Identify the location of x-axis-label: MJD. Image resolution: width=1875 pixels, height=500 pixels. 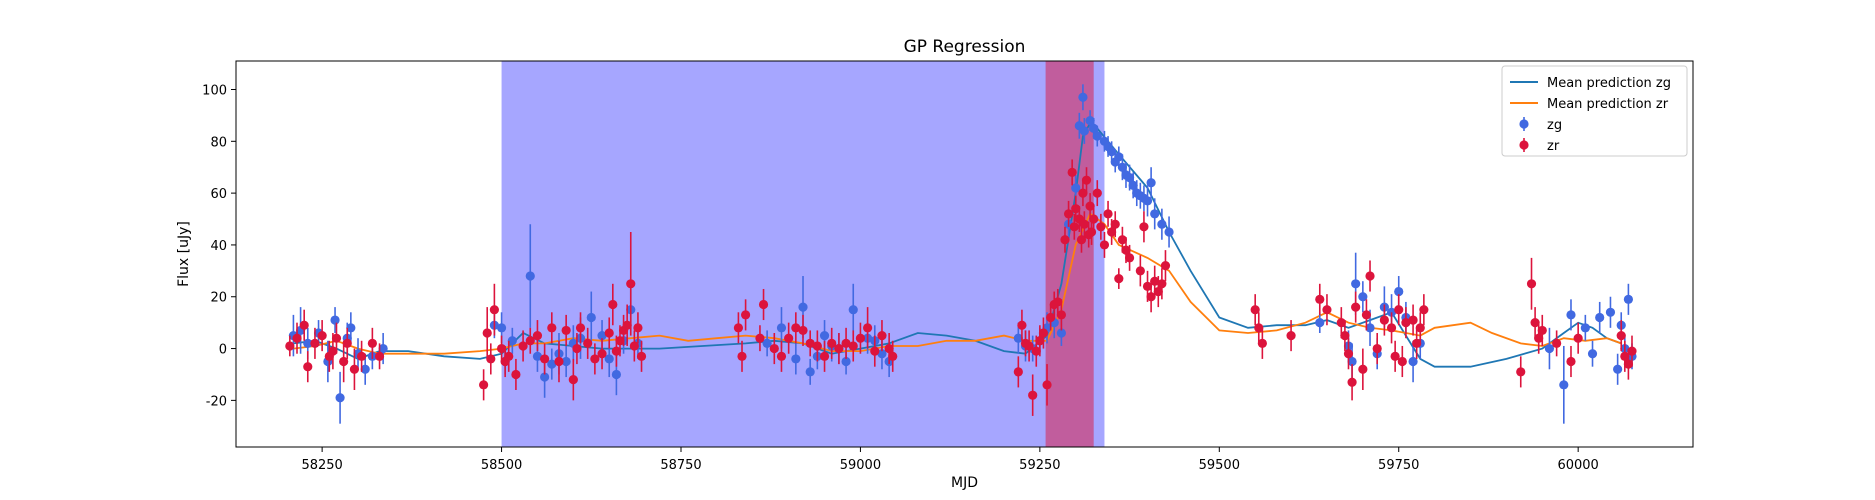
(964, 483).